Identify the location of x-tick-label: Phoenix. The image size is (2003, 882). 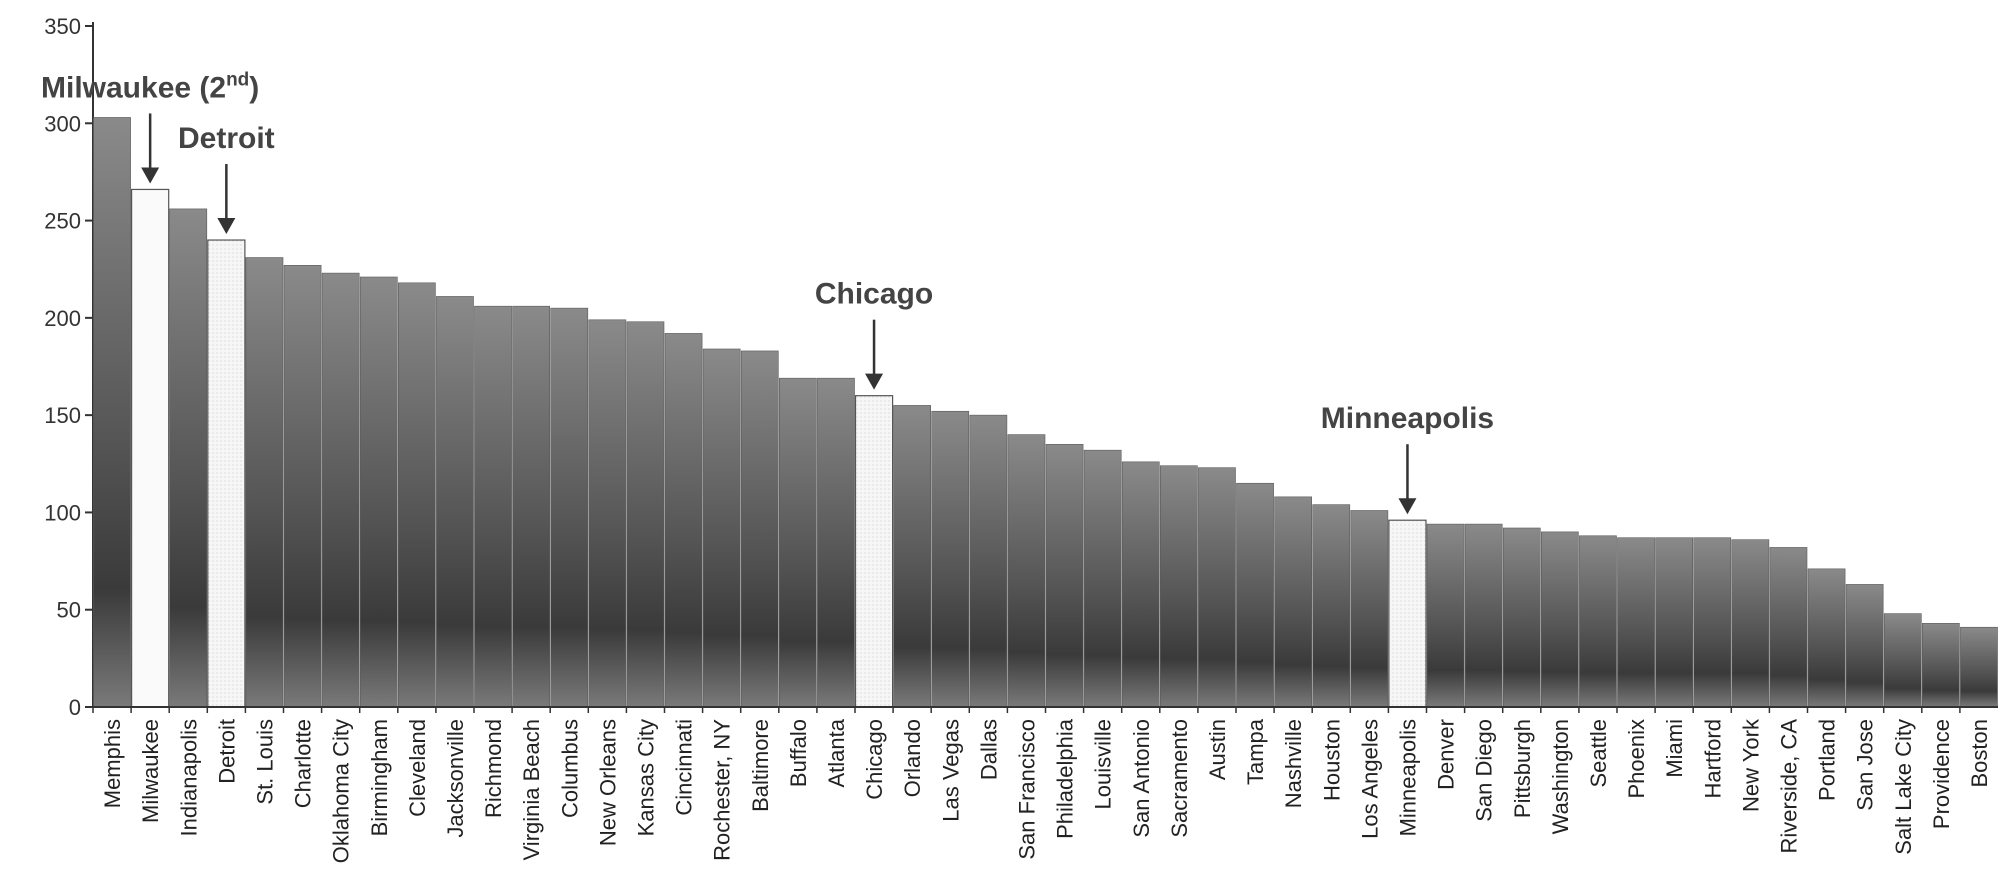
(1636, 759).